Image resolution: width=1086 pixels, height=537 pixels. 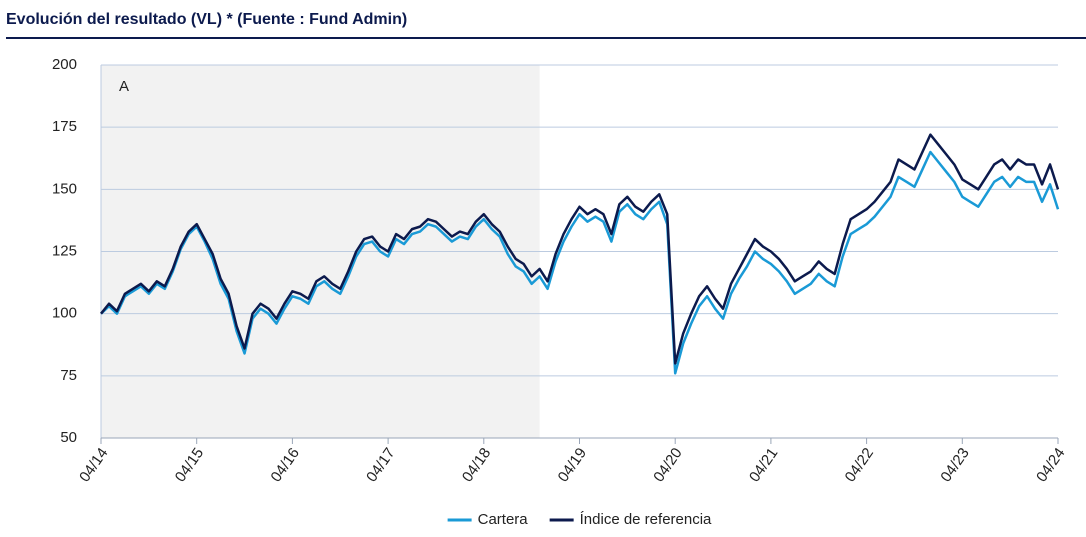 What do you see at coordinates (667, 465) in the screenshot?
I see `x-tick-label: 04/20` at bounding box center [667, 465].